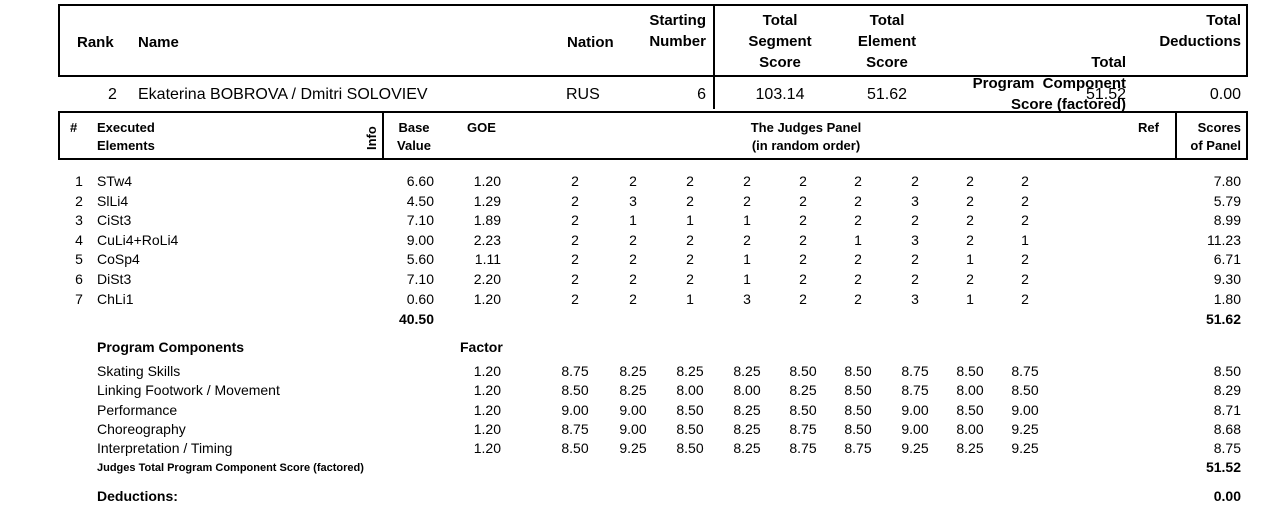 This screenshot has height=506, width=1280. Describe the element at coordinates (137, 409) in the screenshot. I see `component-name: Performance` at that location.